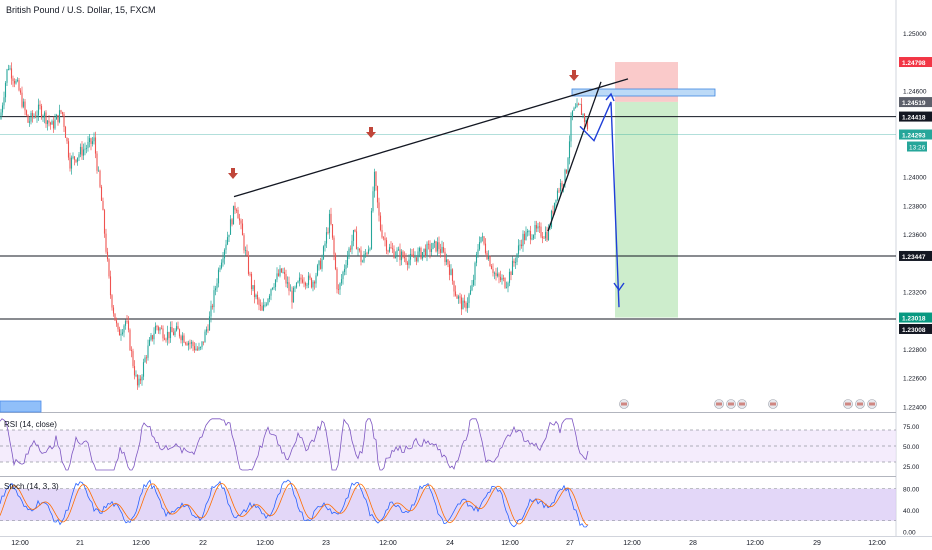 The width and height of the screenshot is (932, 550). I want to click on resistance-box, so click(643, 92).